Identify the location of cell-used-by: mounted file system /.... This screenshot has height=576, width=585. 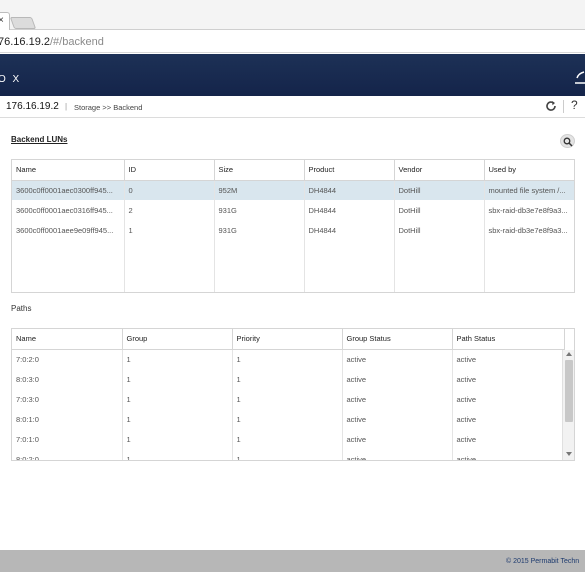
(529, 190).